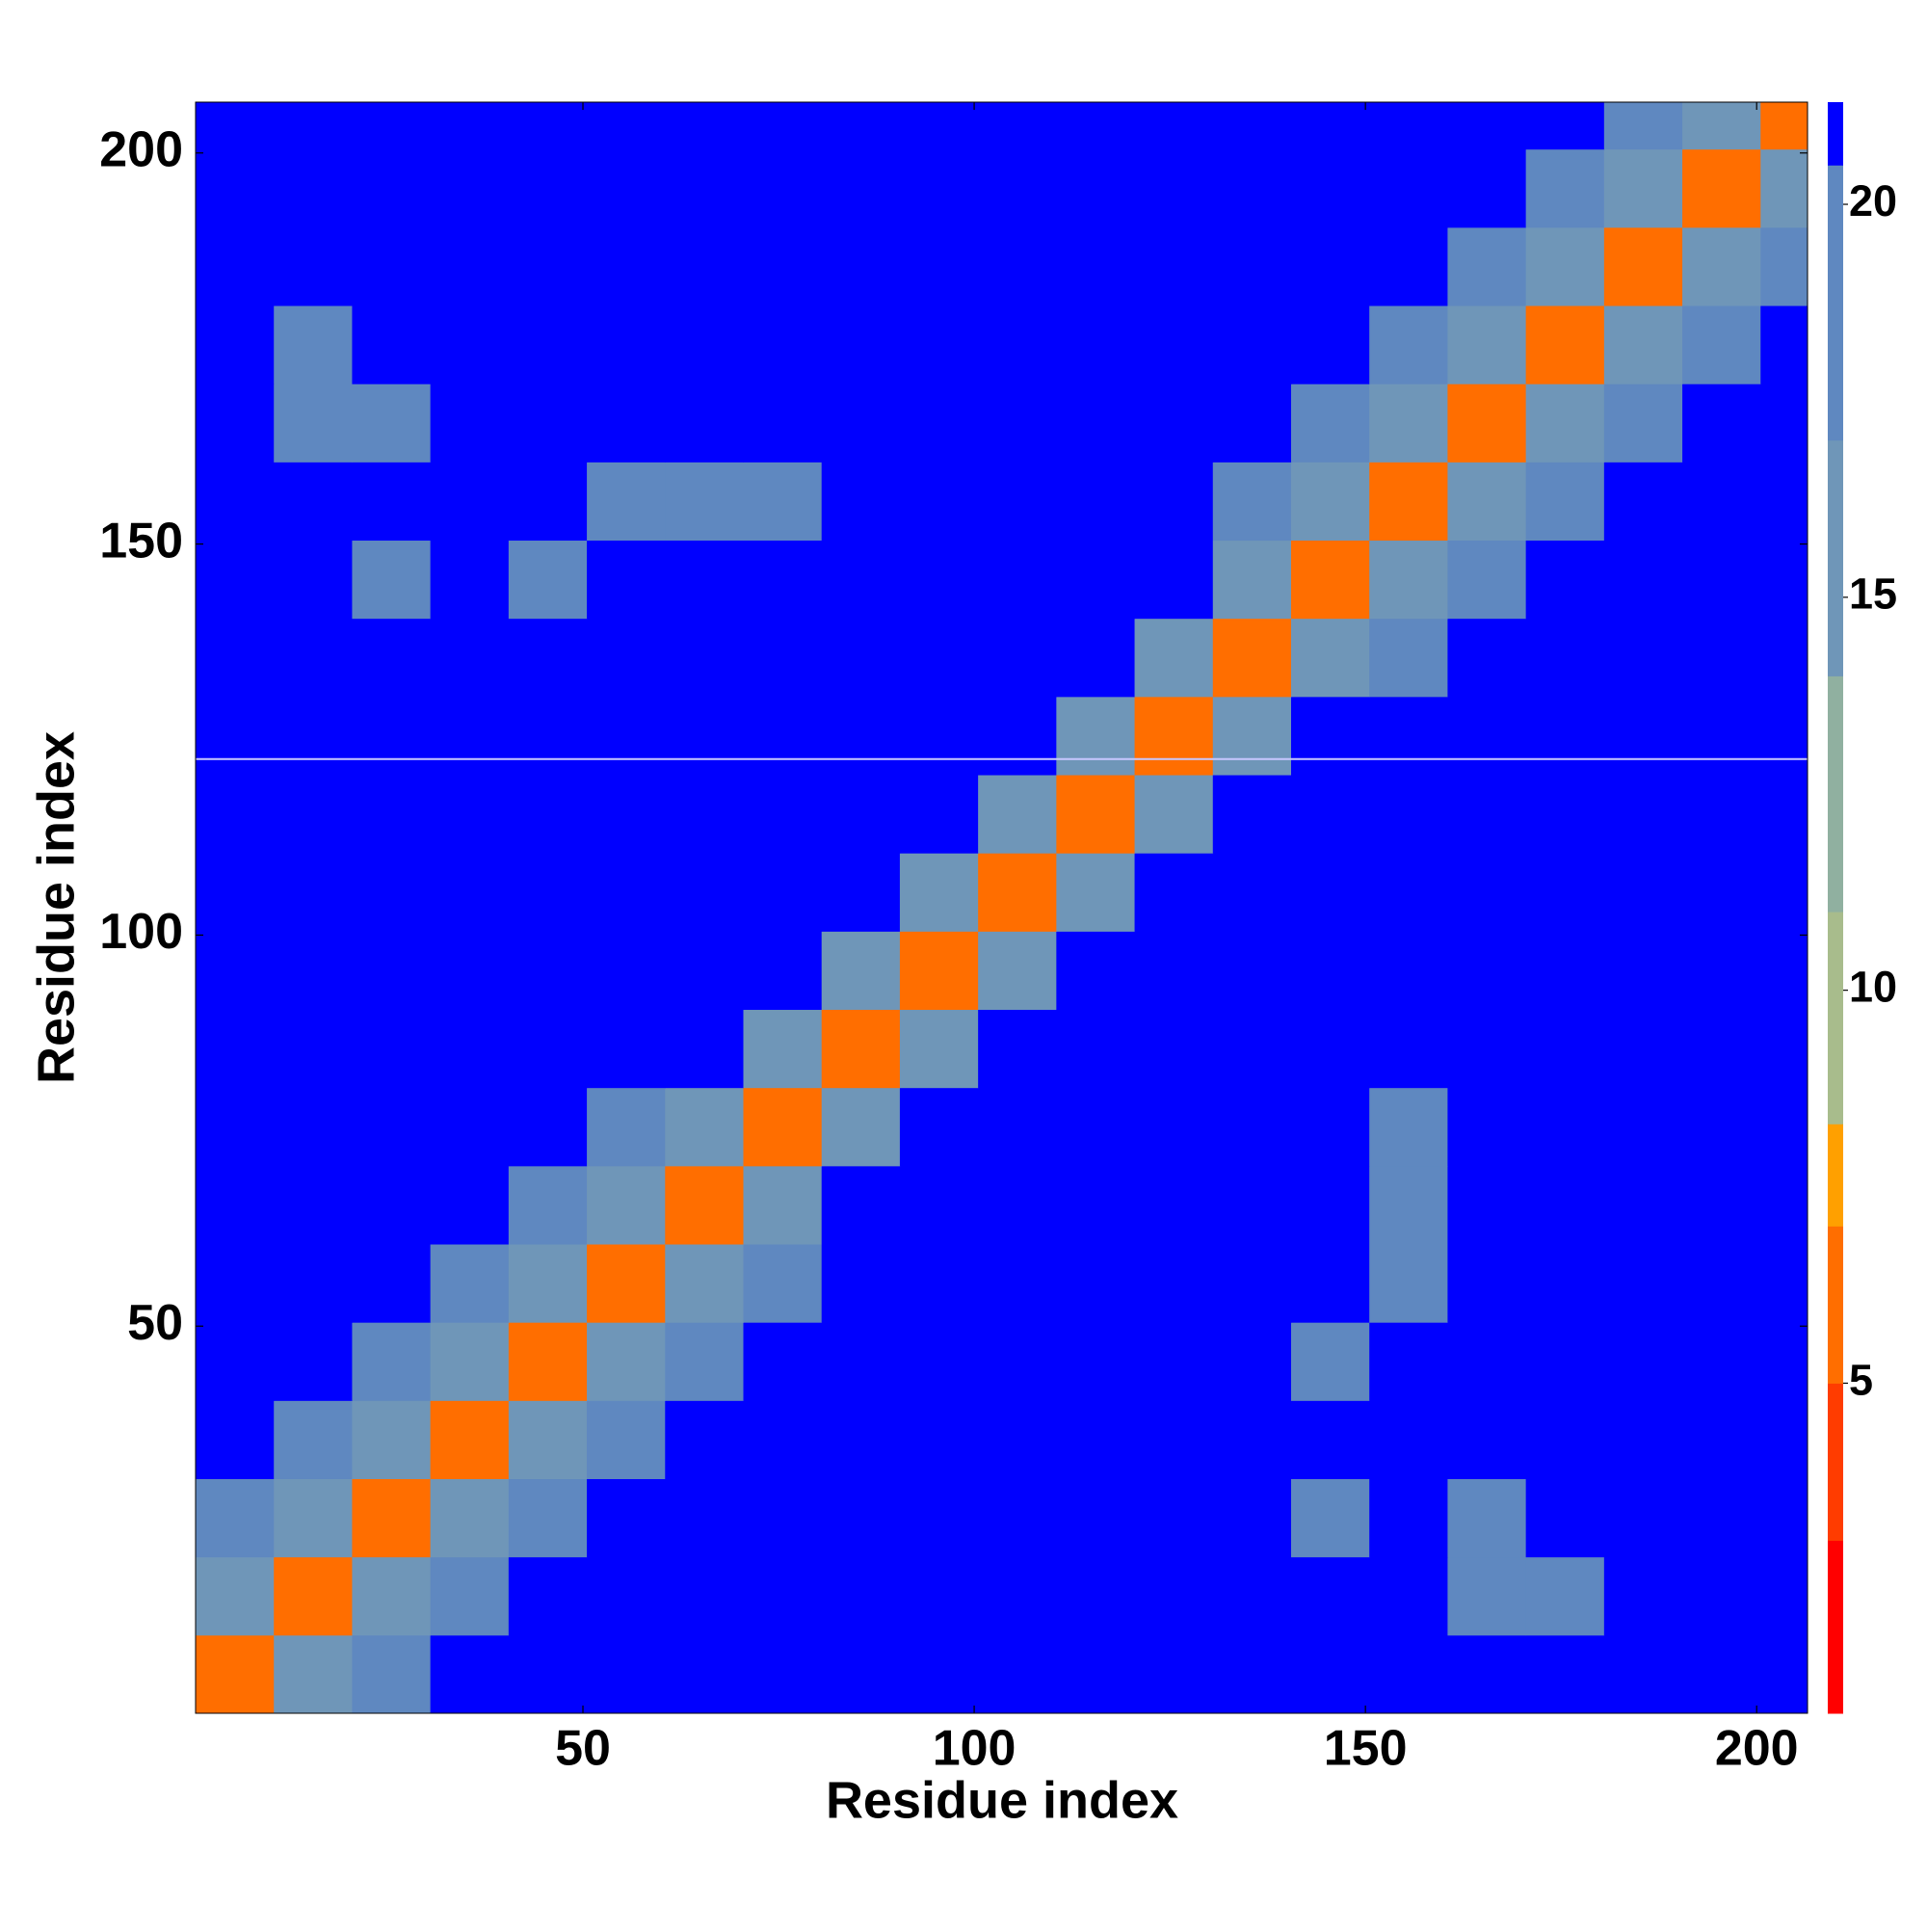 The height and width of the screenshot is (1932, 1927). I want to click on colorbar-tick-label: 15, so click(1873, 594).